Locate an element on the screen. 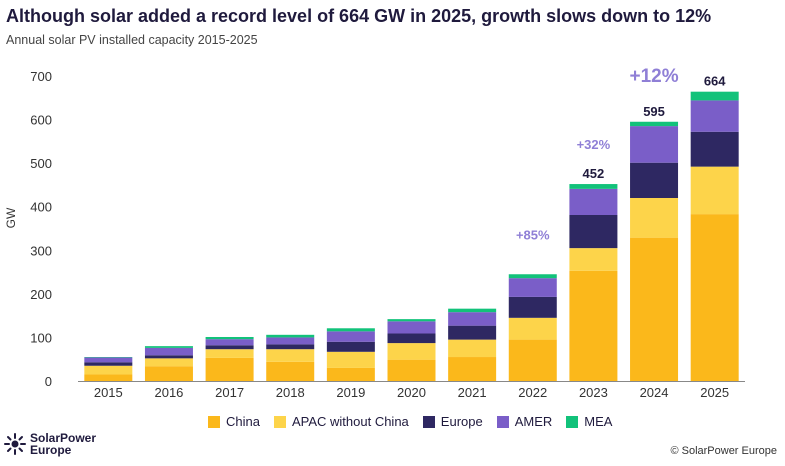  x-tick-label: 2023 is located at coordinates (593, 392).